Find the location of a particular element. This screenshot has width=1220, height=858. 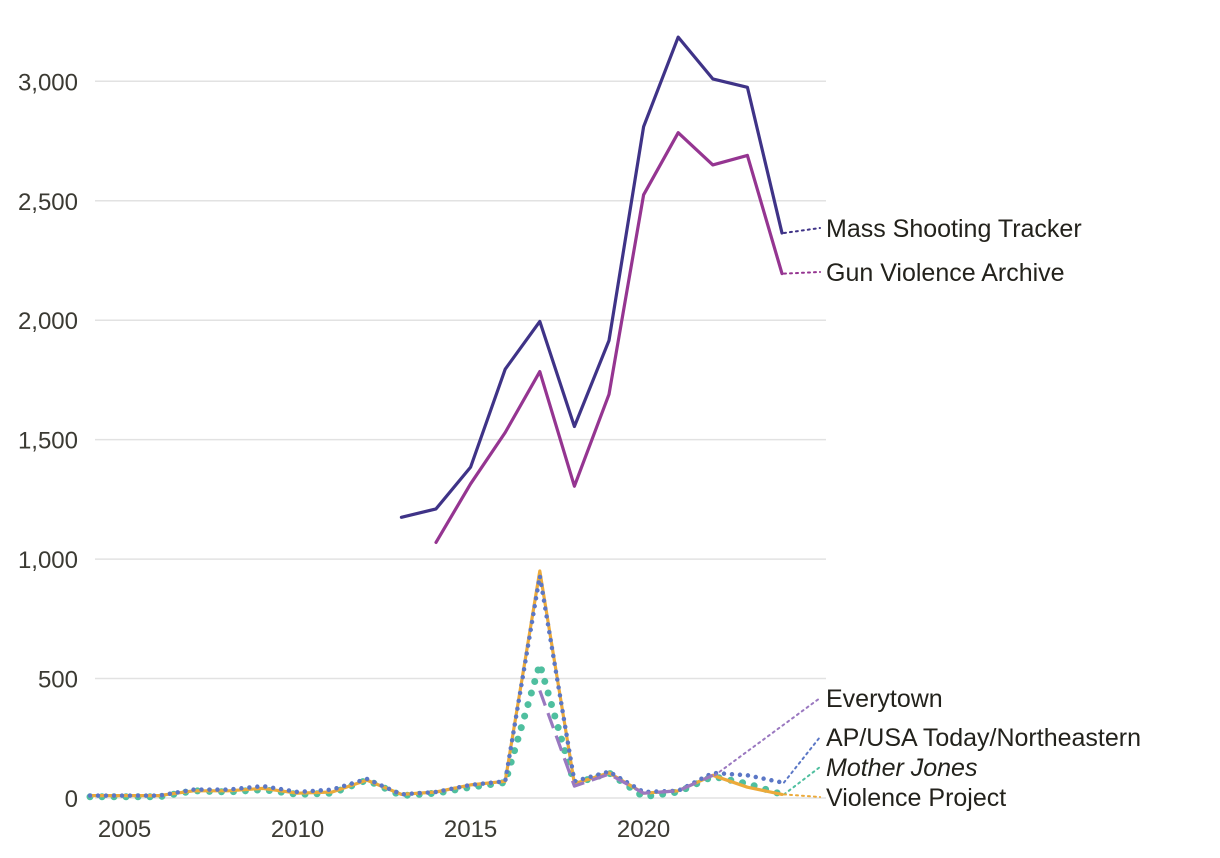

y-tick-label: 500 is located at coordinates (58, 680).